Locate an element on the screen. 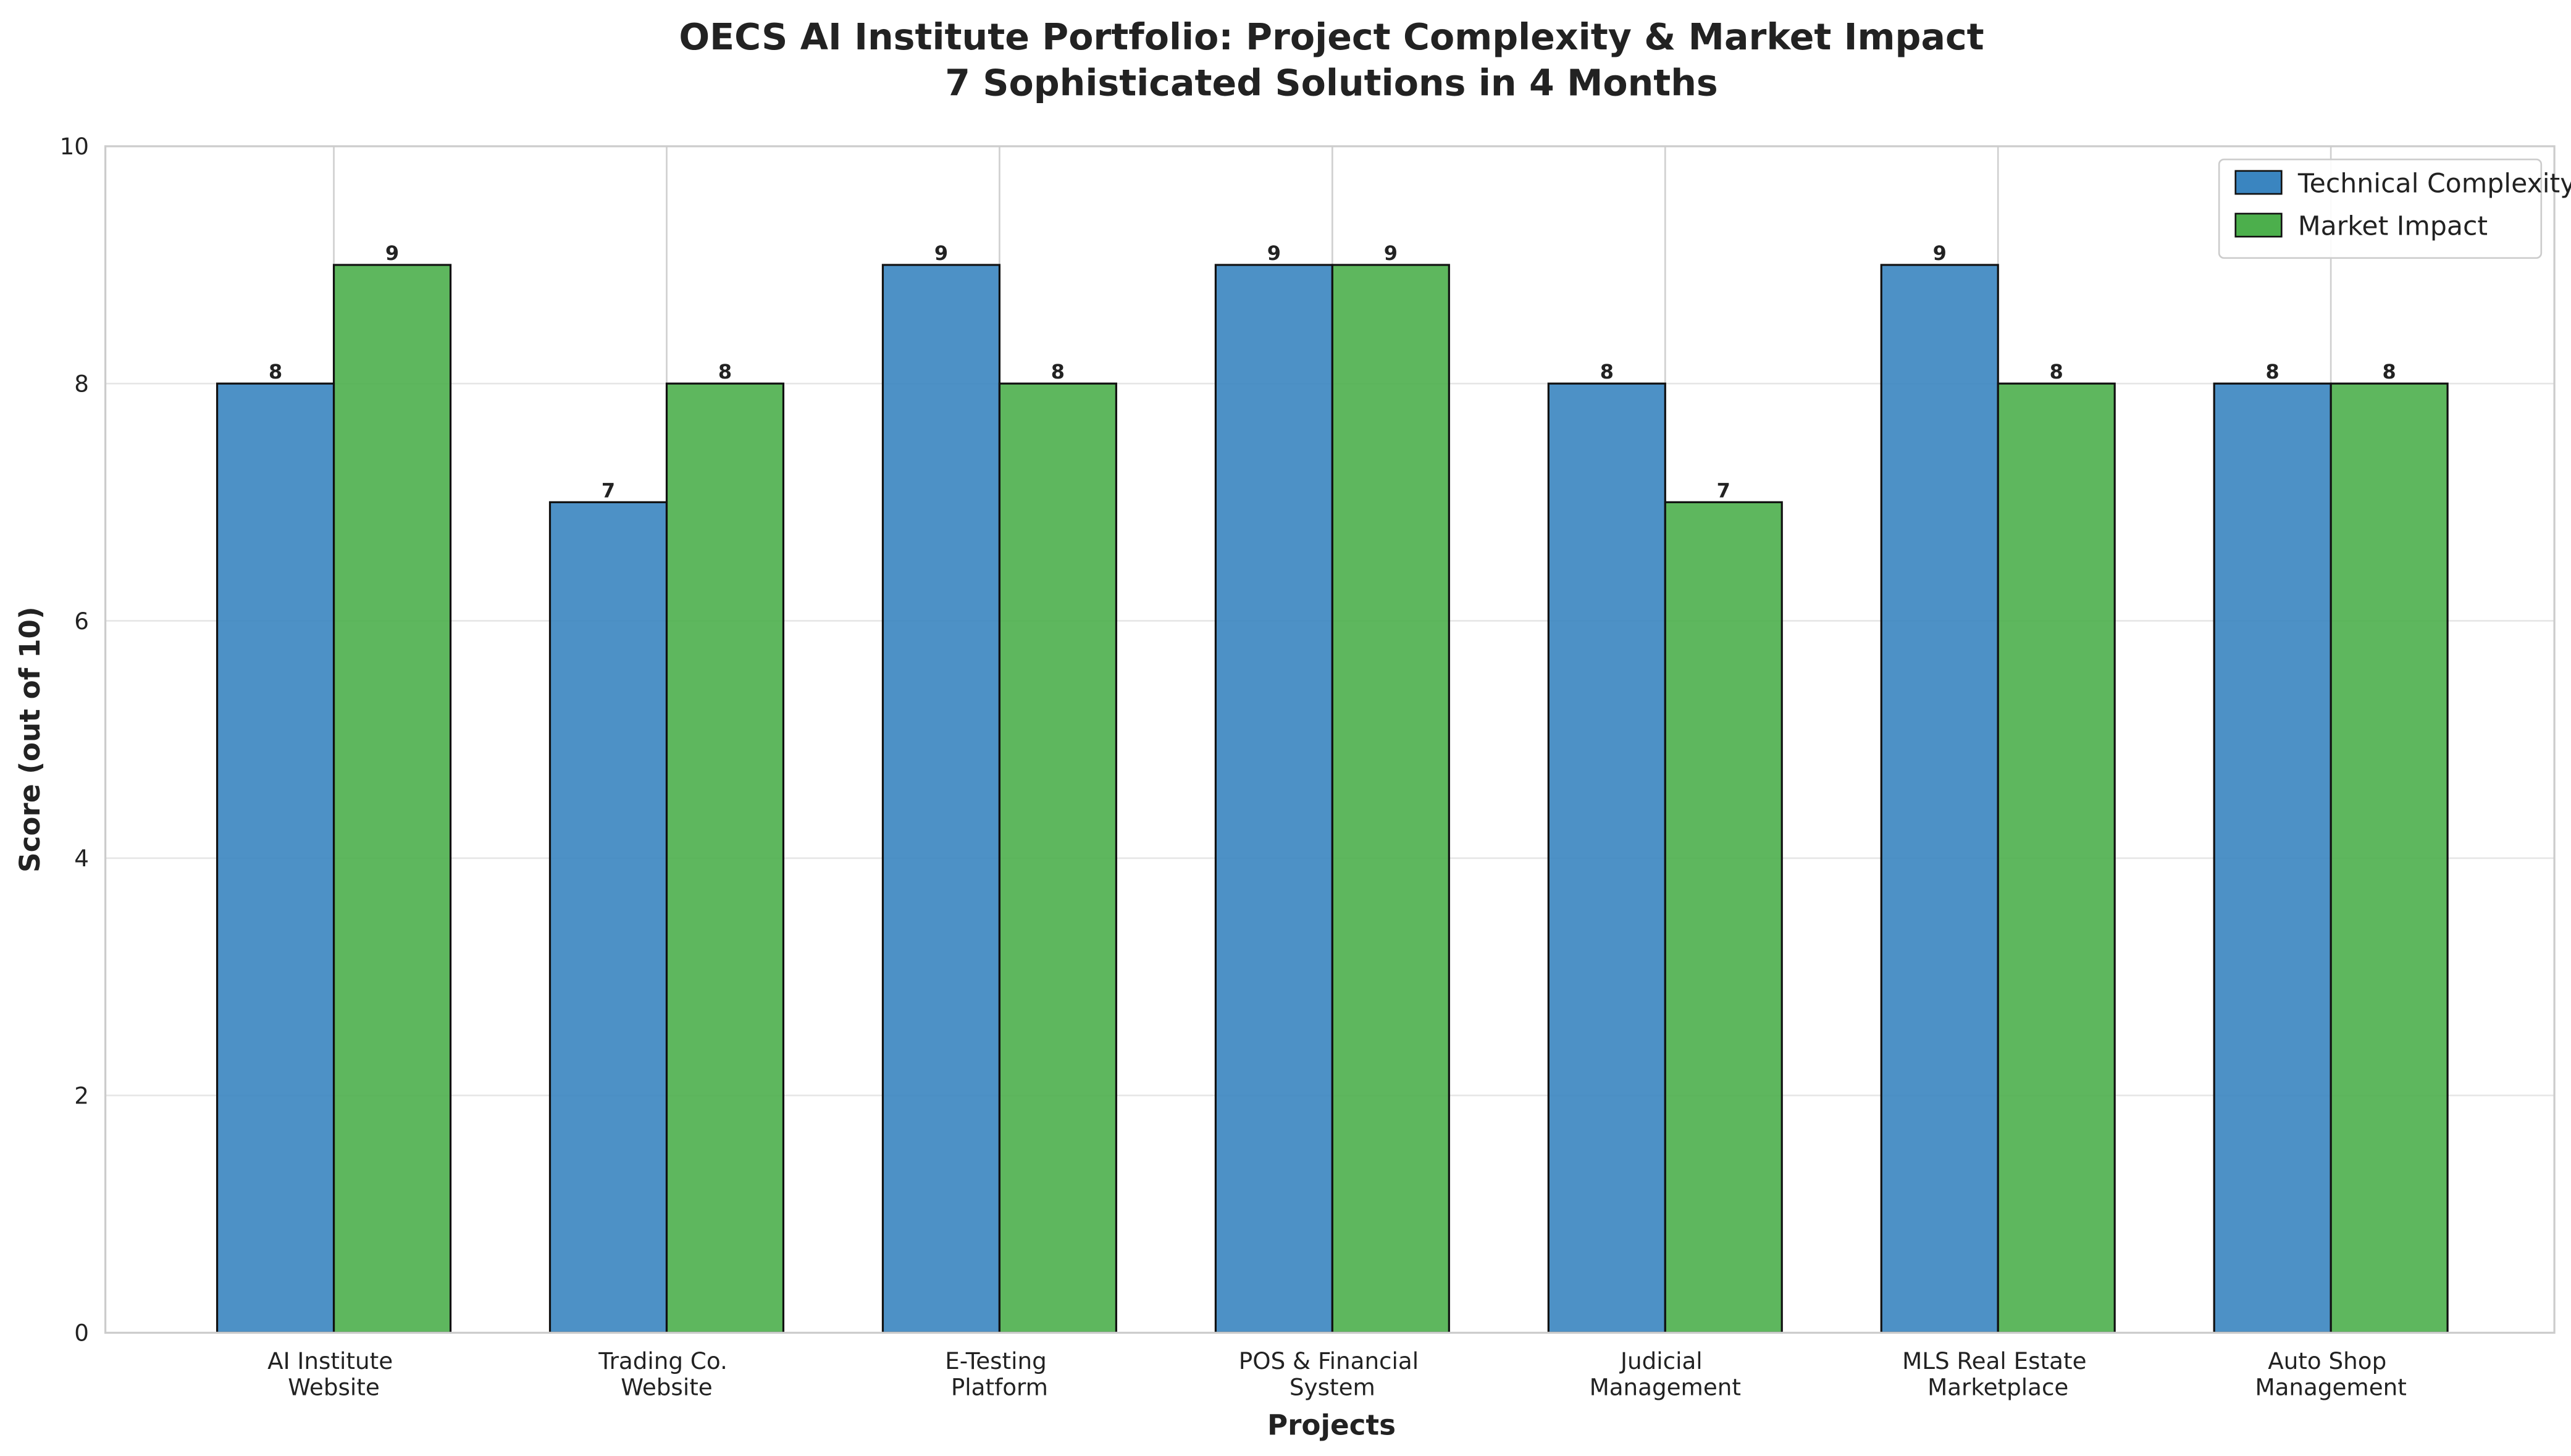 This screenshot has width=2571, height=1456. legend-label: Market Impact is located at coordinates (2393, 226).